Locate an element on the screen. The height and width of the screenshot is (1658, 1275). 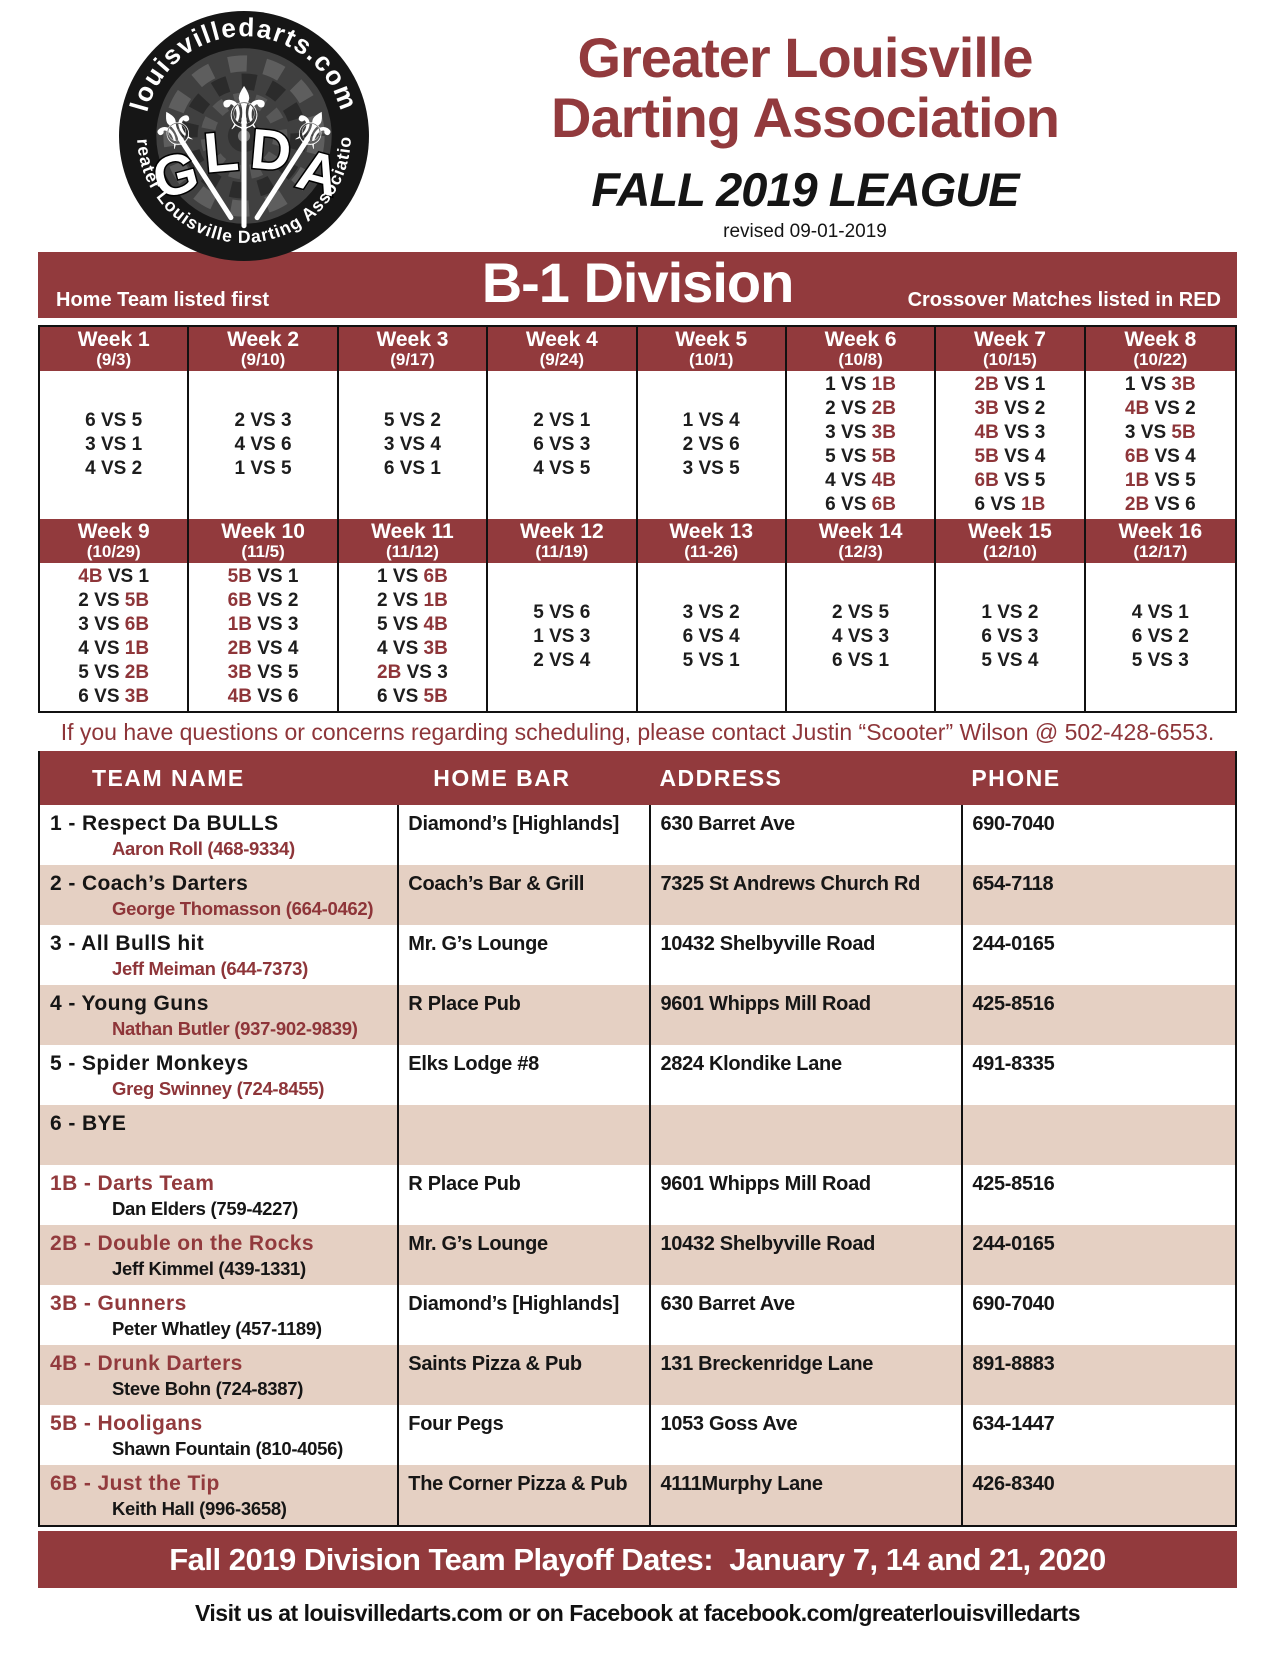
week-header: Week 7 (10/15) is located at coordinates (1010, 349).